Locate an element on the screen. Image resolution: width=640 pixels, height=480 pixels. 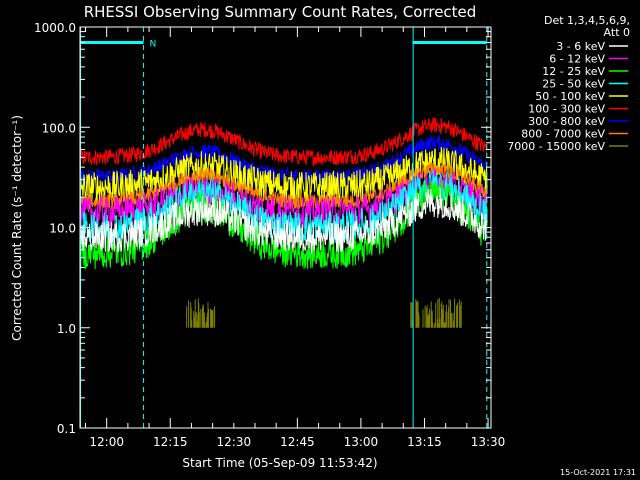
legend-header-line-2: Att 0 is located at coordinates (617, 32).